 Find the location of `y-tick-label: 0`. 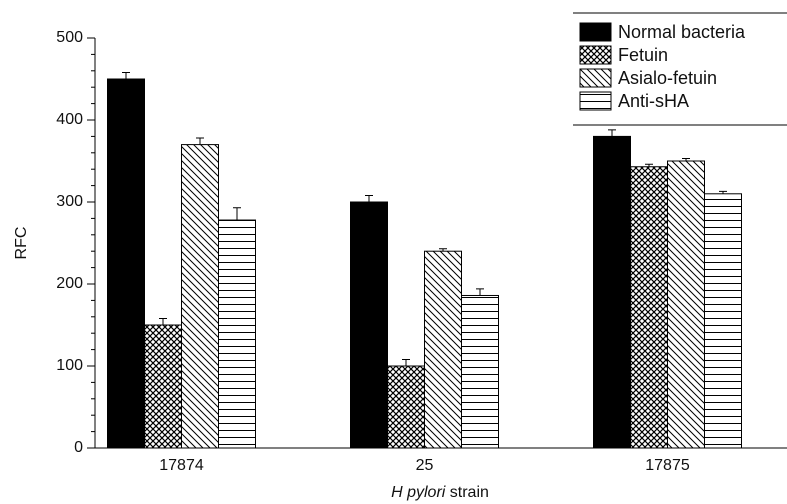

y-tick-label: 0 is located at coordinates (78, 447).